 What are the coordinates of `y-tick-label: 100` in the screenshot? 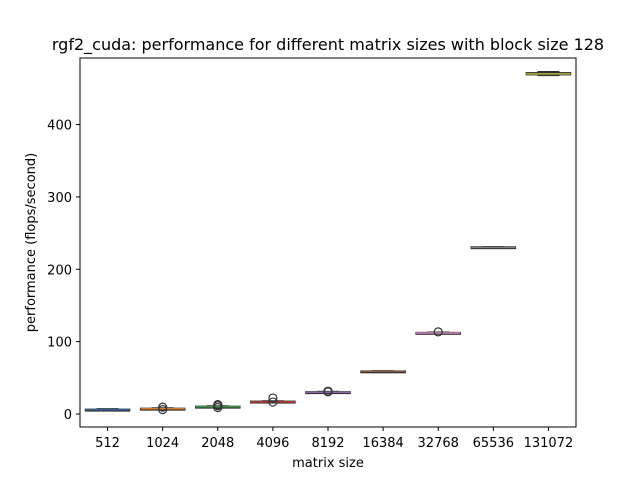 It's located at (59, 343).